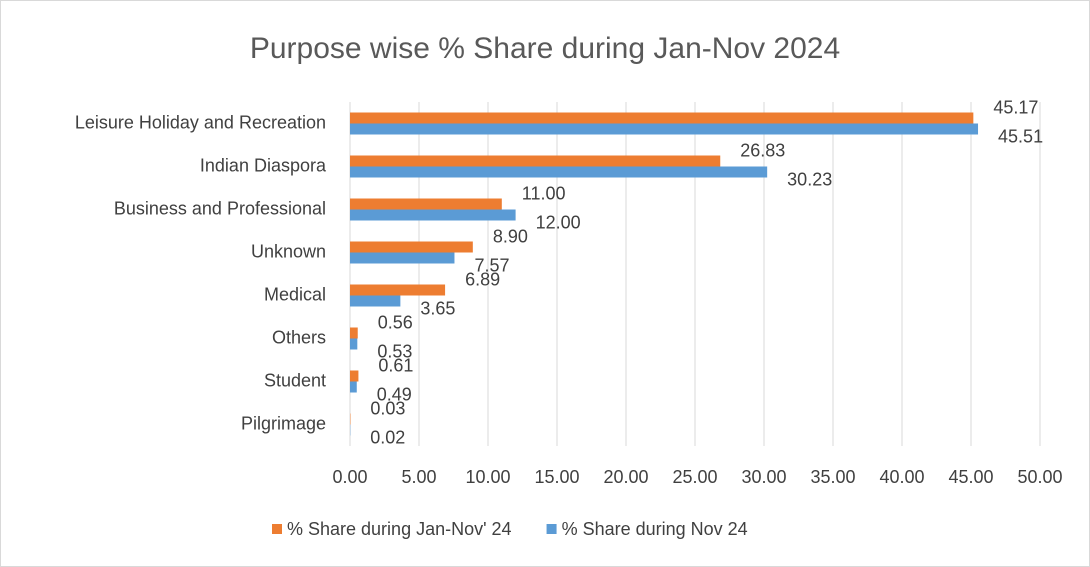 The width and height of the screenshot is (1090, 567). I want to click on y-tick-label: Business and Professional, so click(220, 208).